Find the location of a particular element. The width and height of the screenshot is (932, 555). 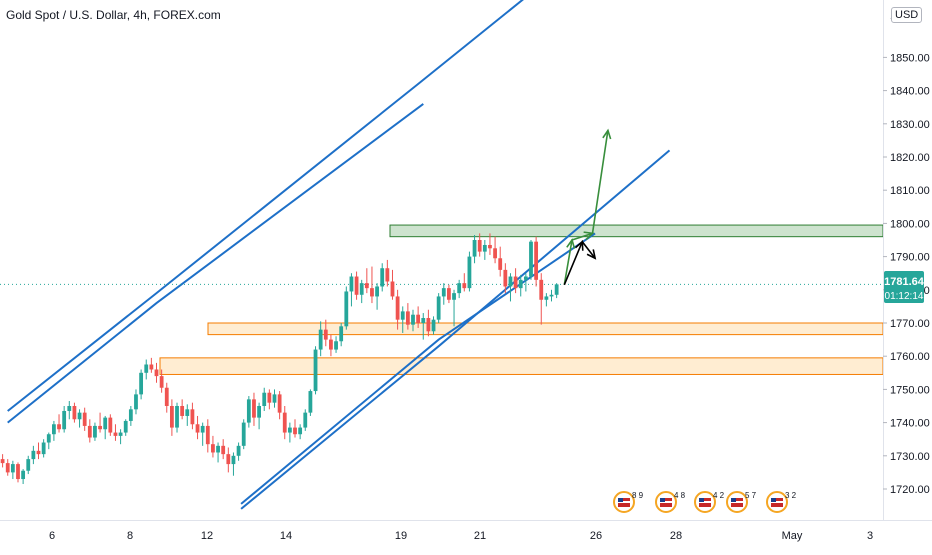

y-tick-label: 1840.00 is located at coordinates (910, 92).